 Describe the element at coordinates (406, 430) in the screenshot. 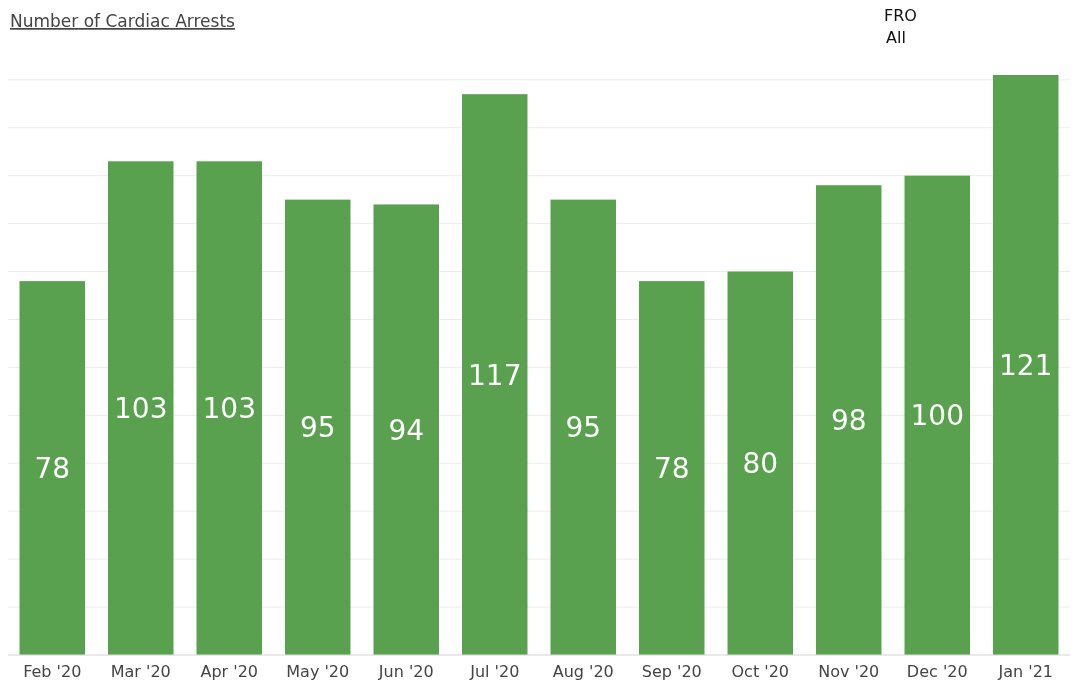

I see `data-label: 94` at that location.